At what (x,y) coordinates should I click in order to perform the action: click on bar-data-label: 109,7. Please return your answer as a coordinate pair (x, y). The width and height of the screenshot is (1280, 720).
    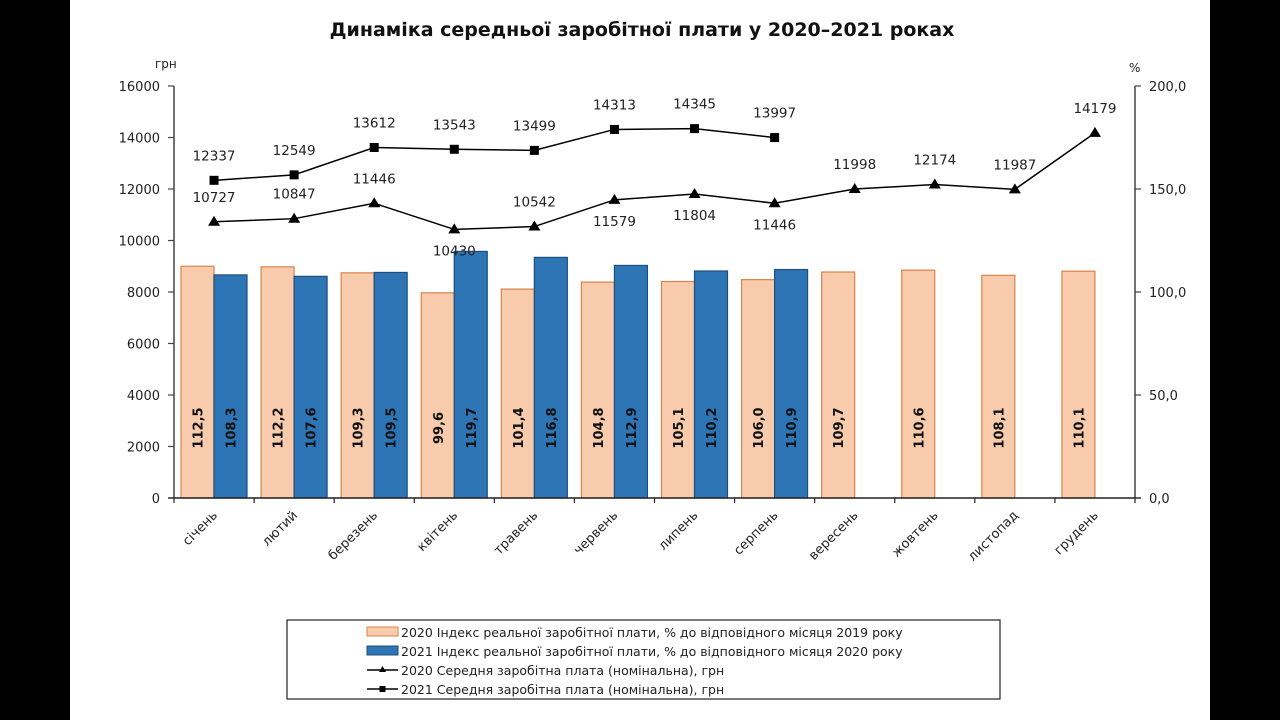
    Looking at the image, I should click on (839, 427).